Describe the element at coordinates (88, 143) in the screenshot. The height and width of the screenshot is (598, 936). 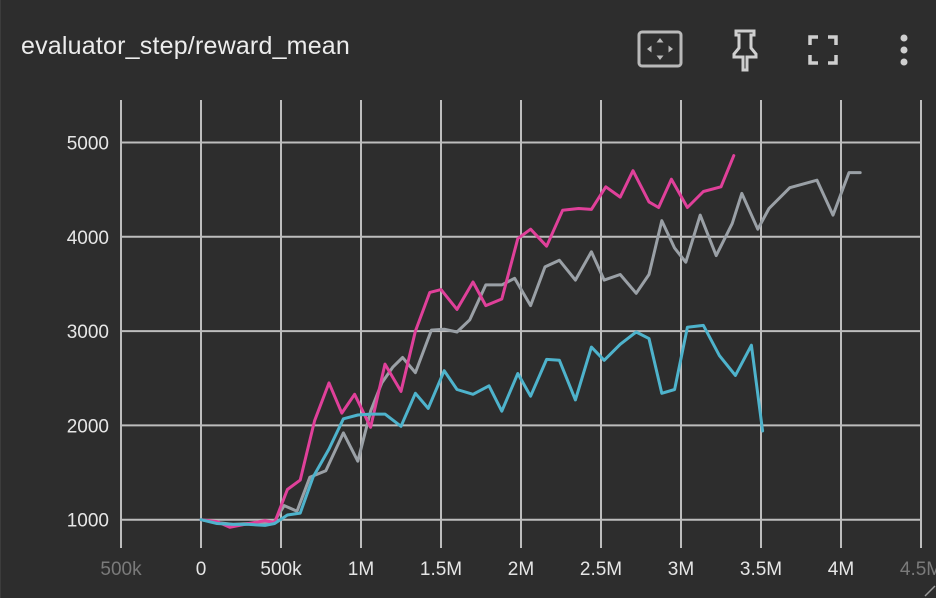
I see `y-tick-label: 5000` at that location.